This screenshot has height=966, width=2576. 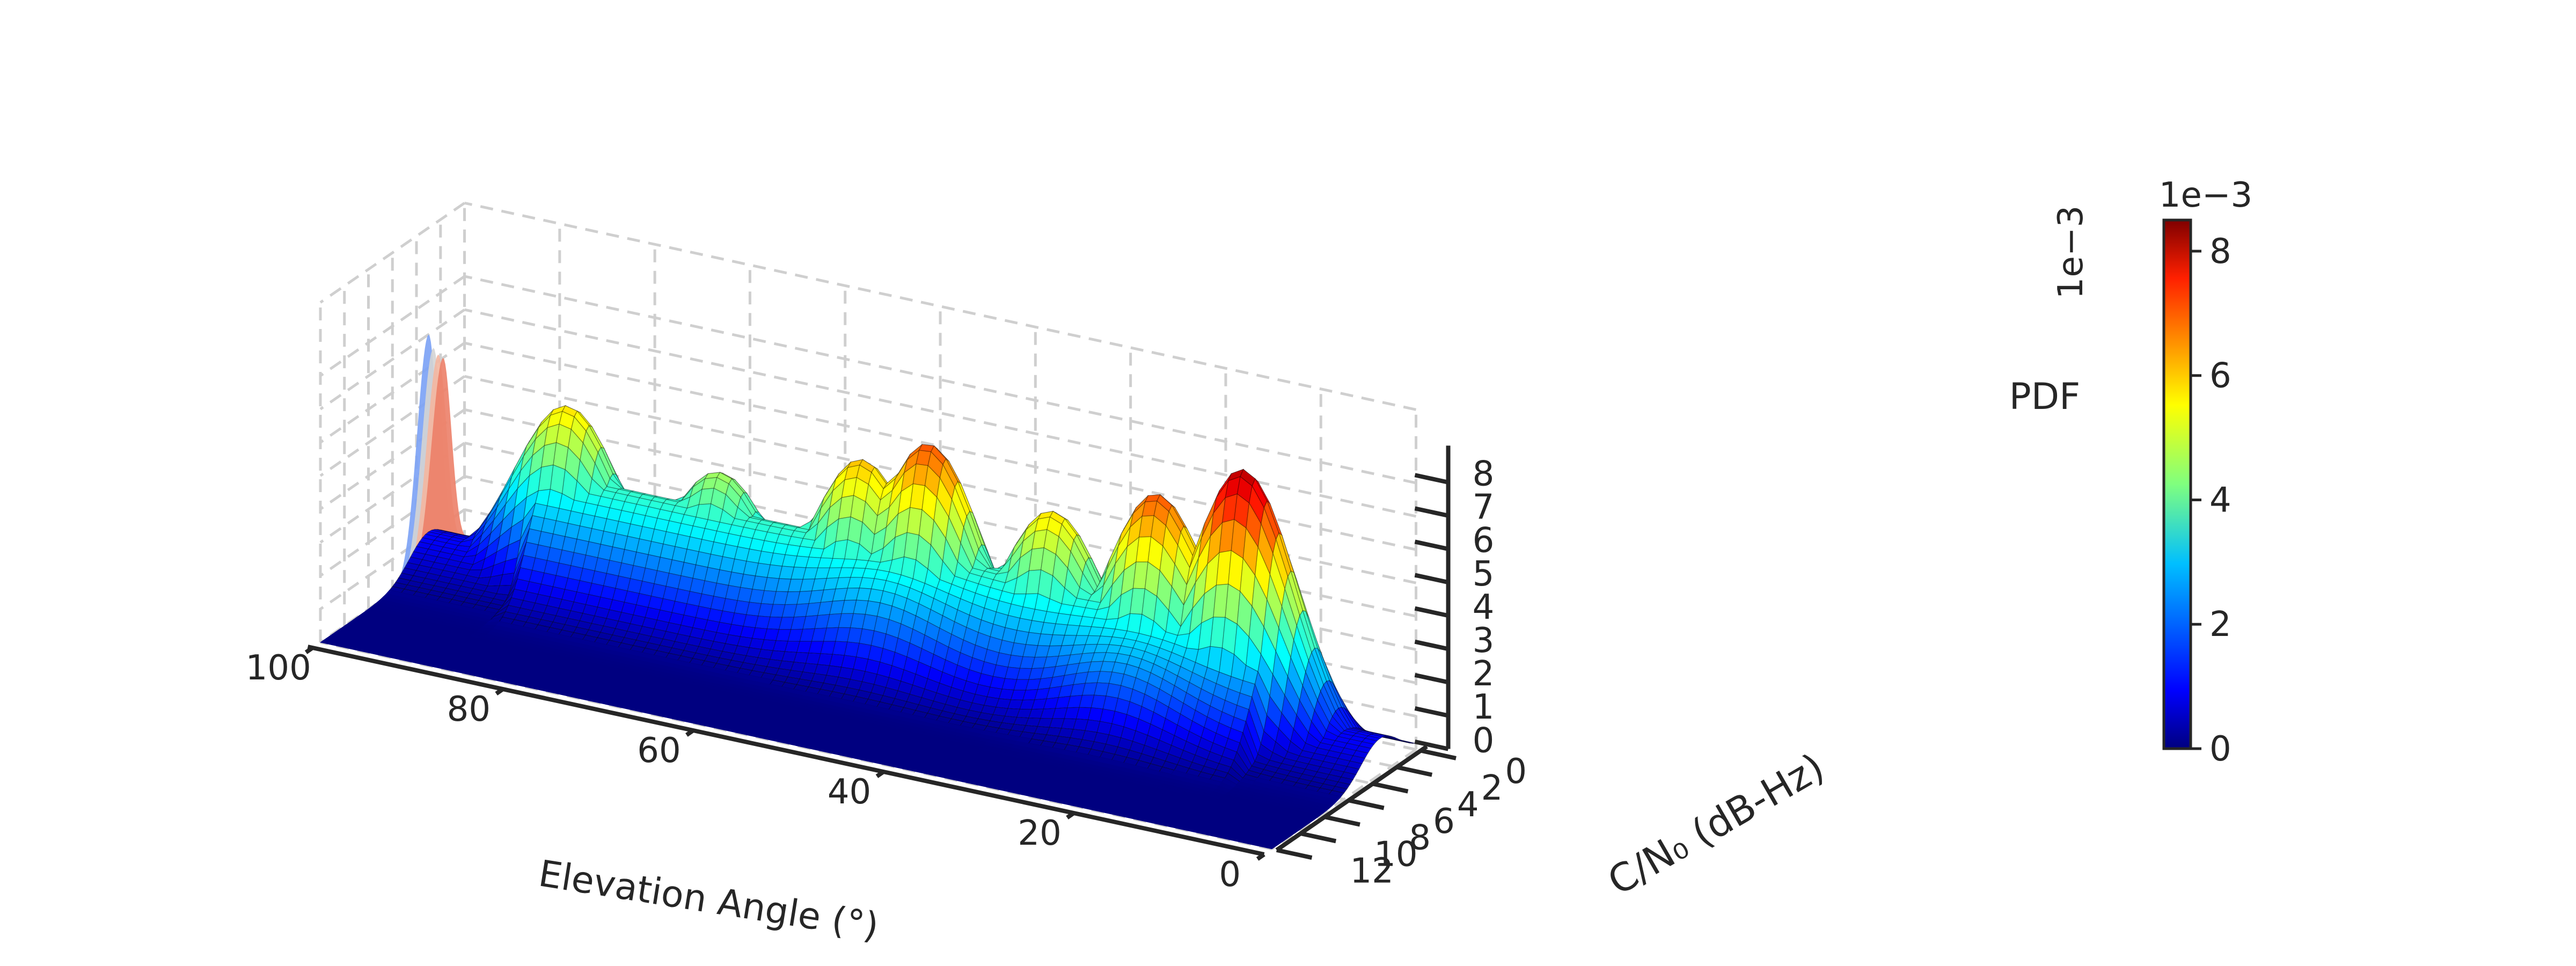 What do you see at coordinates (2205, 472) in the screenshot?
I see `colorbar: 1e−3 0 2 4 6 8` at bounding box center [2205, 472].